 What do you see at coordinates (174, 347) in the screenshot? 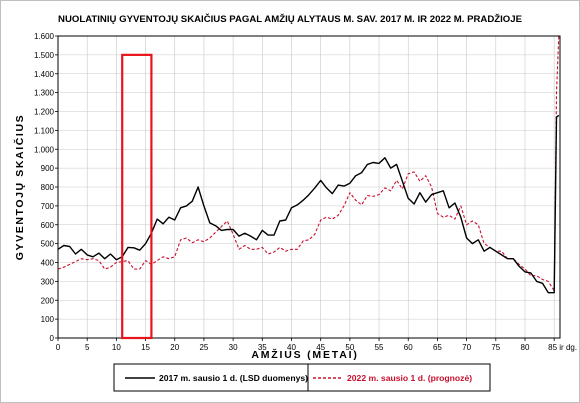
I see `x-tick-label-4: 20` at bounding box center [174, 347].